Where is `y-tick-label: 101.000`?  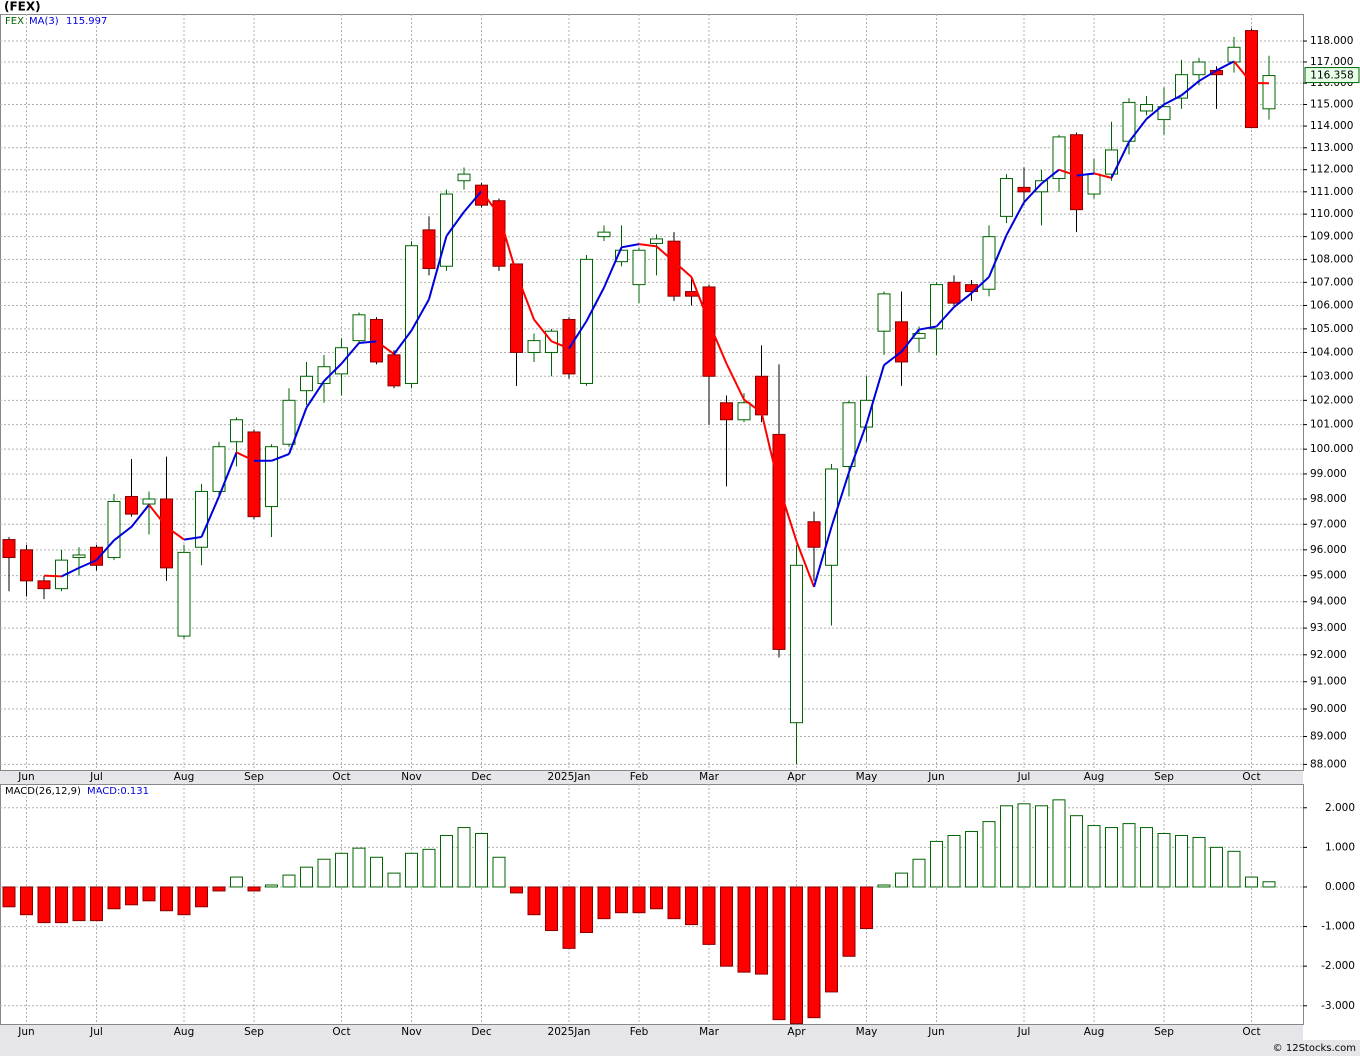 y-tick-label: 101.000 is located at coordinates (1331, 425).